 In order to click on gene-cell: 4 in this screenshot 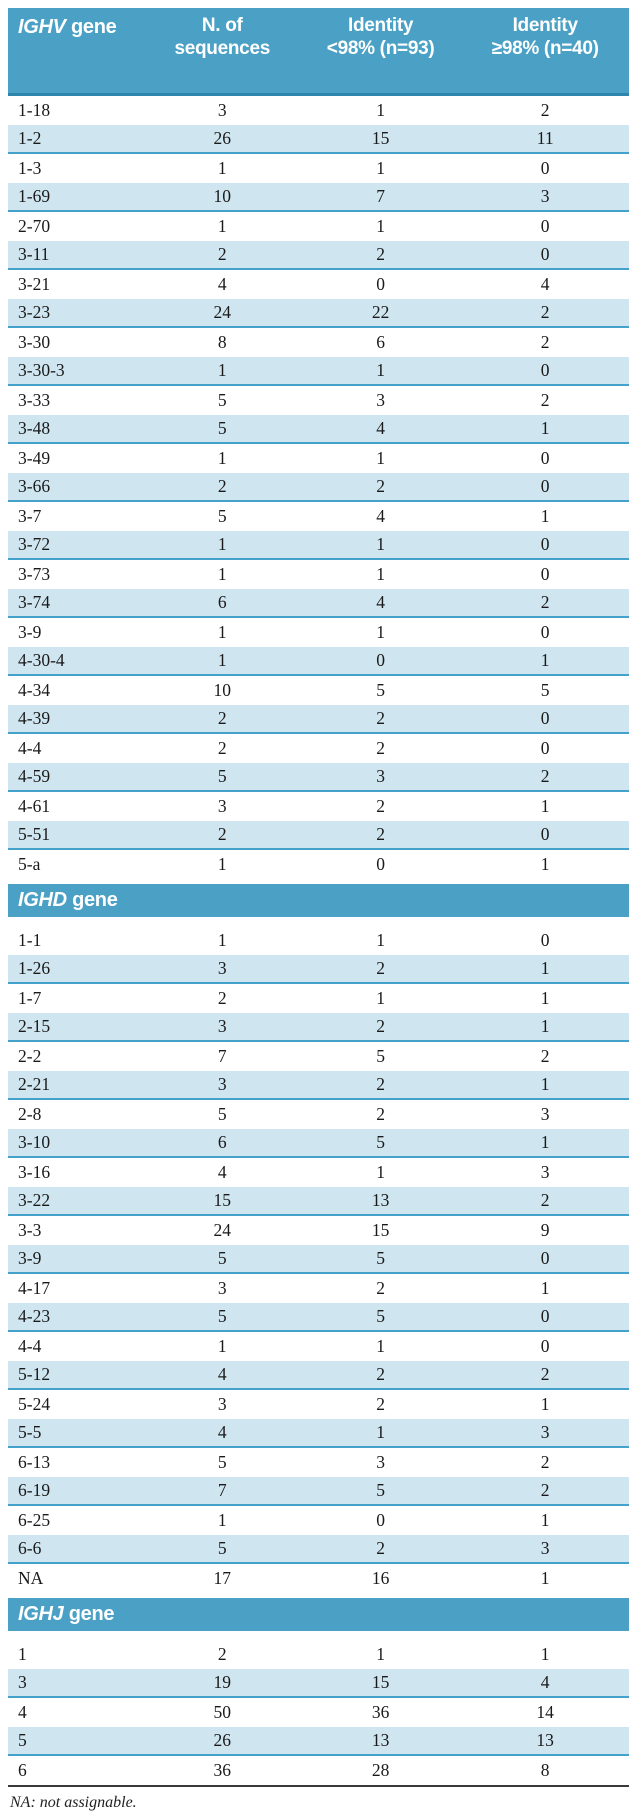, I will do `click(22, 1712)`.